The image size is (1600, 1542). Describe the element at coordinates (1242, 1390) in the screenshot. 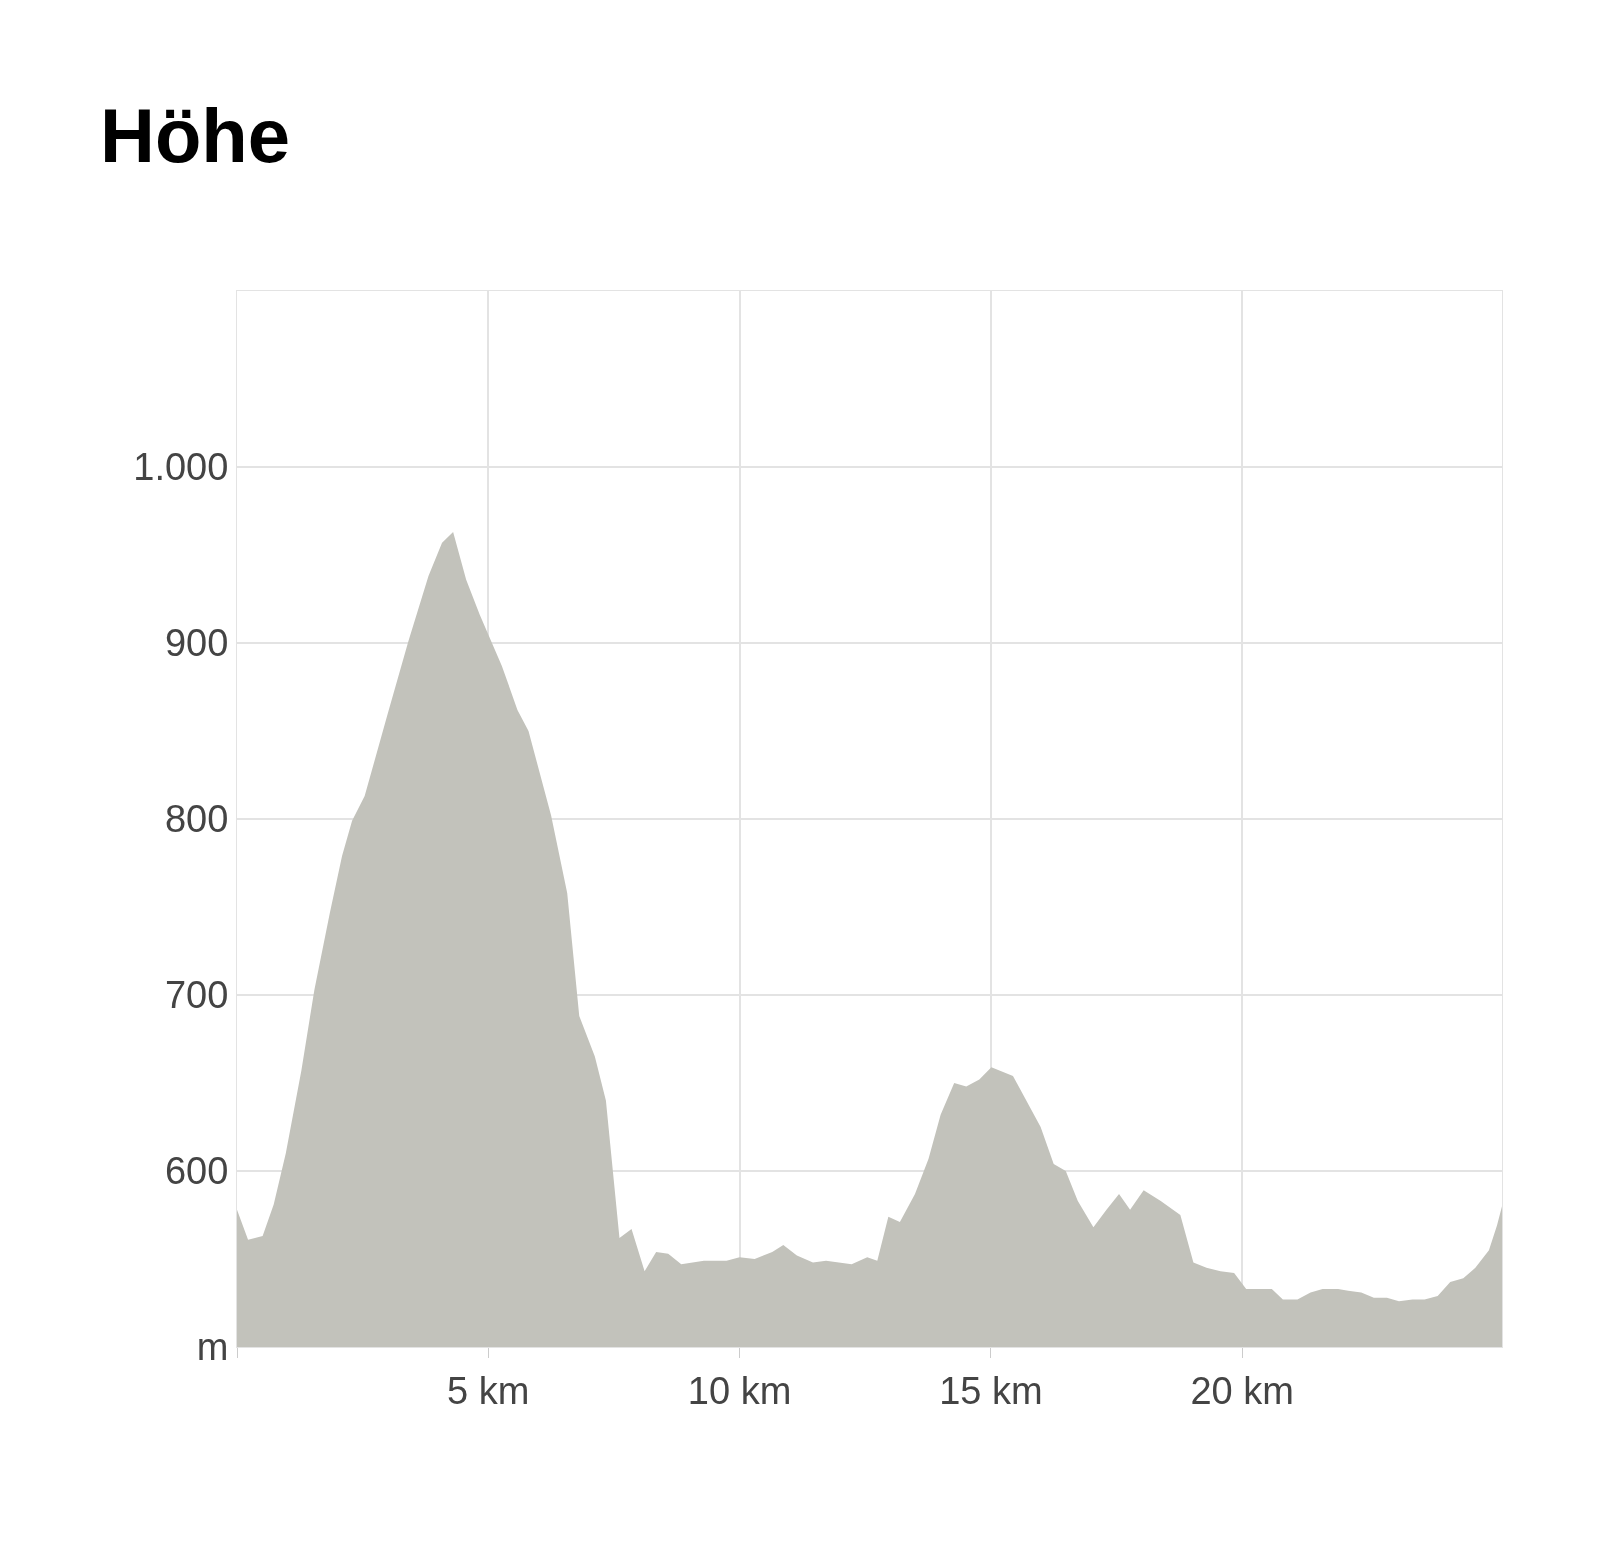

I see `x-tick-label: 20 km` at that location.